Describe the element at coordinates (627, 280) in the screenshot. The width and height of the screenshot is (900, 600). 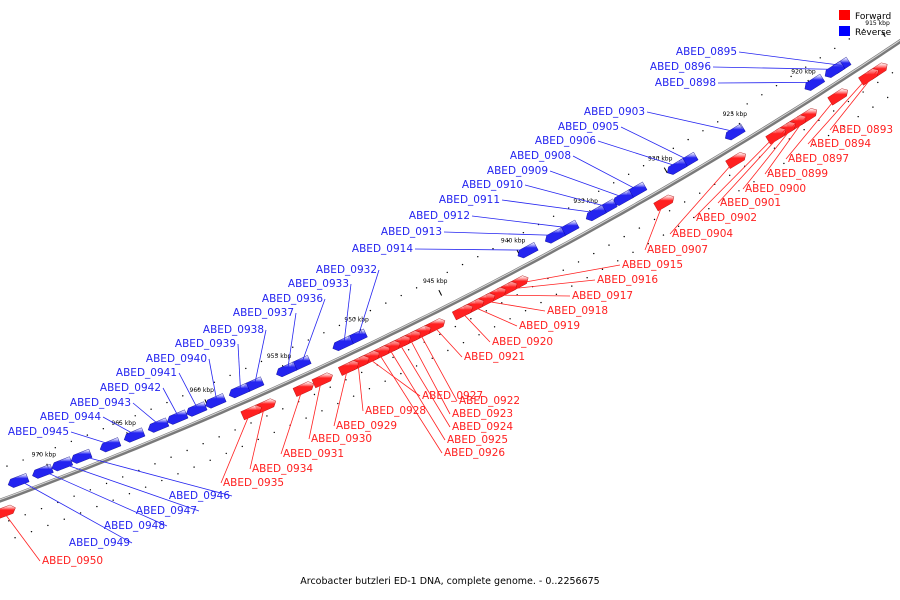
I see `gene-label: ABED_0916` at that location.